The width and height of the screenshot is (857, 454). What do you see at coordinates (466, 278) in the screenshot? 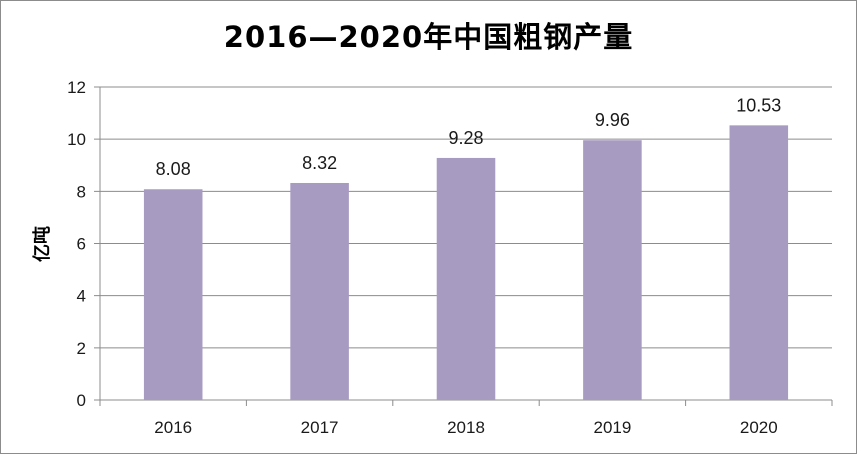
I see `bar-2018` at bounding box center [466, 278].